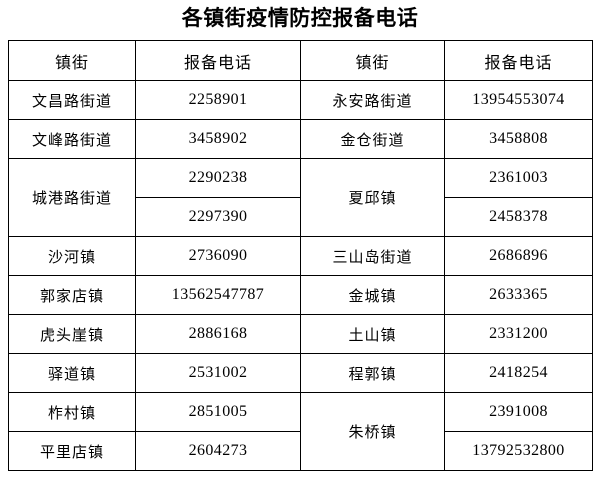  I want to click on table-row: 沙河镇 2736090 三山岛街道 2686896, so click(300, 256).